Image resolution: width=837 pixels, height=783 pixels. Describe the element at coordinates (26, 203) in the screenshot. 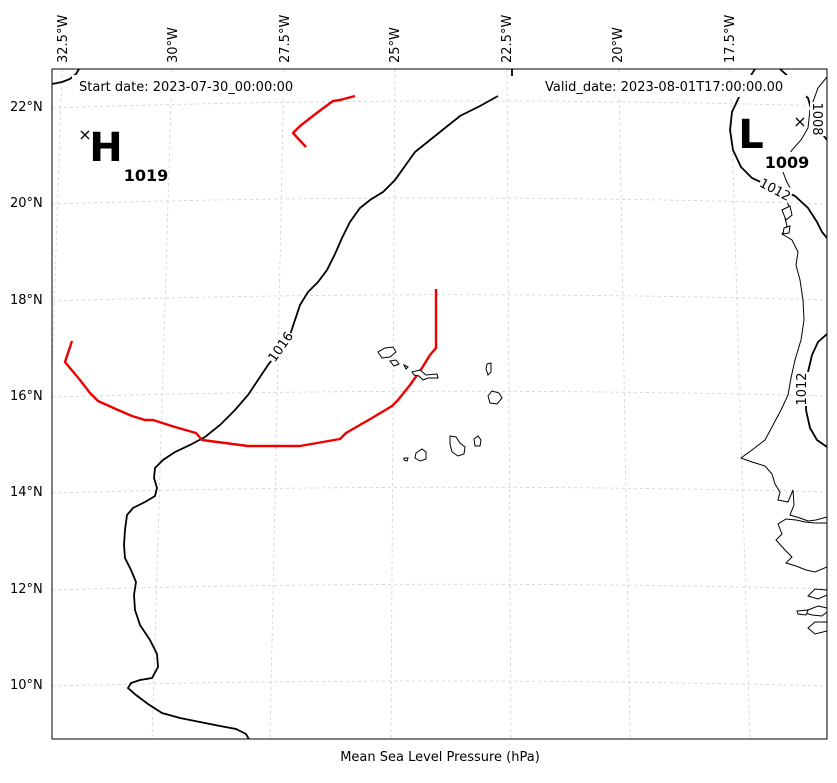

I see `lat-label: 20°N` at that location.